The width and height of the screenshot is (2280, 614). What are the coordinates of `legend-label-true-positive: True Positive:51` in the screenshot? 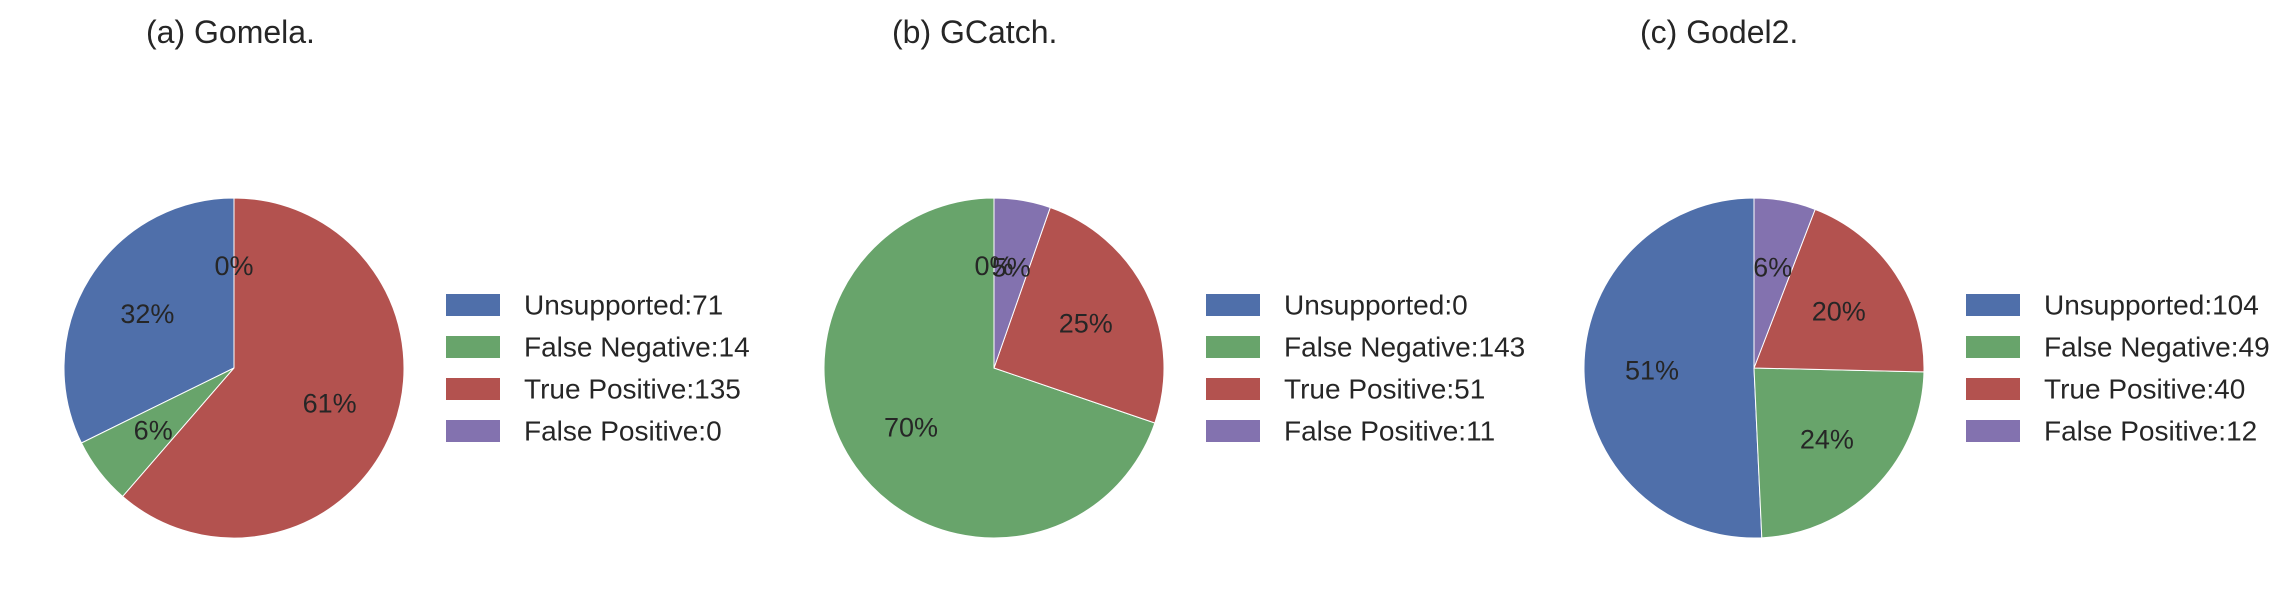 It's located at (1384, 389).